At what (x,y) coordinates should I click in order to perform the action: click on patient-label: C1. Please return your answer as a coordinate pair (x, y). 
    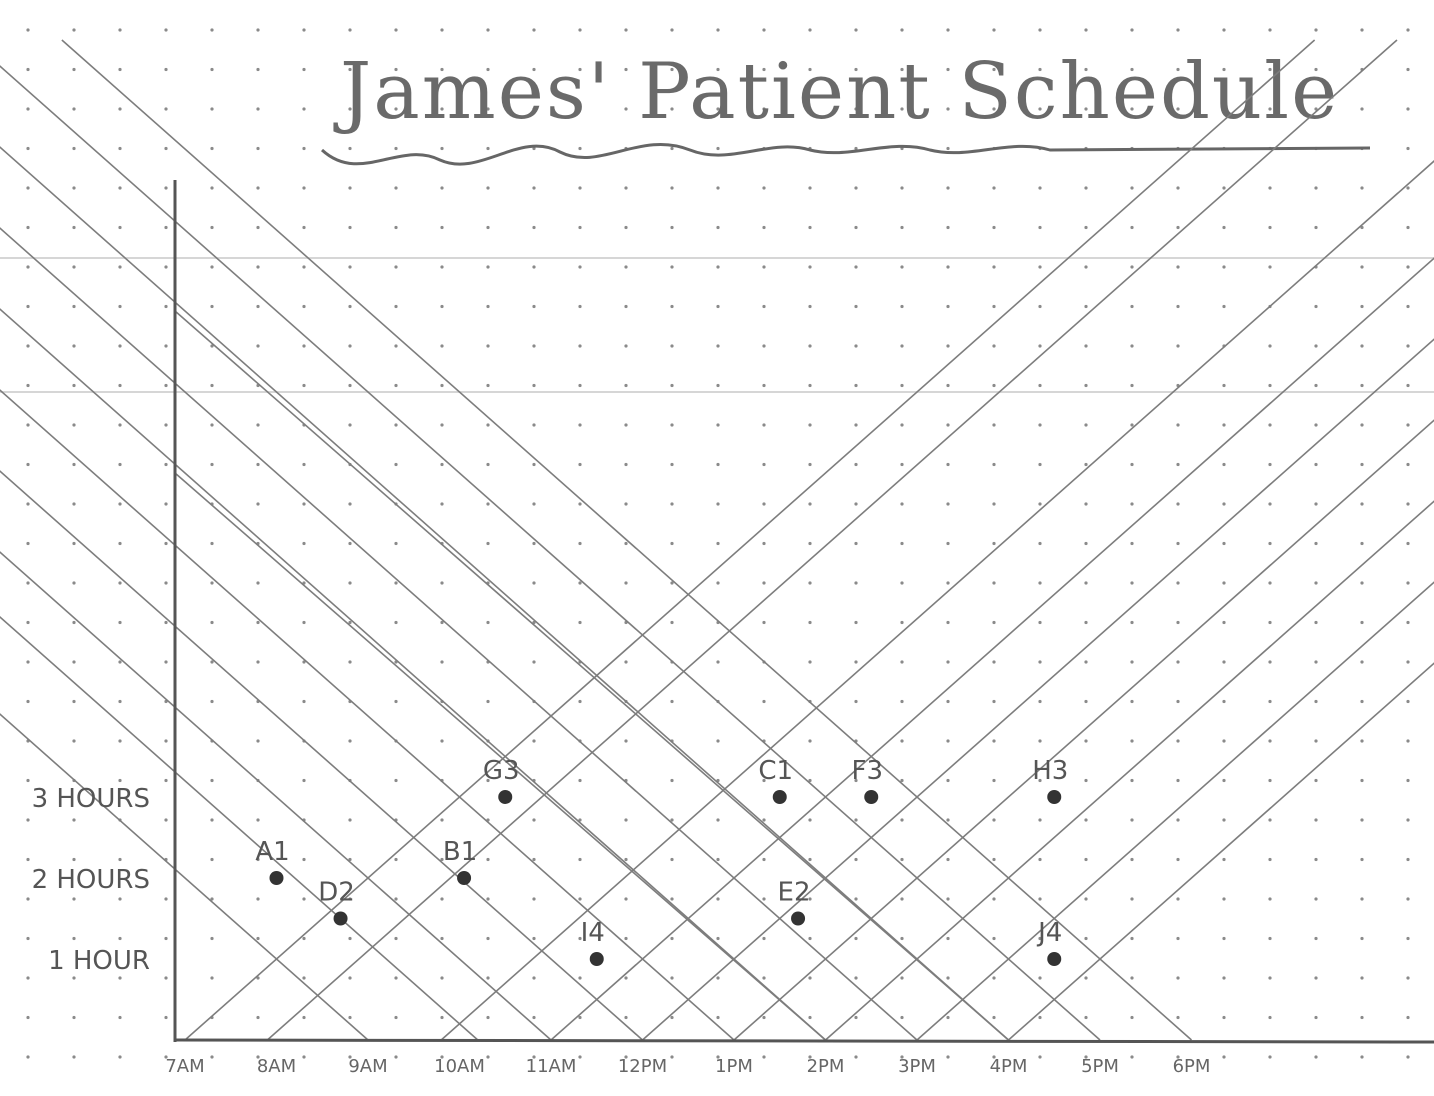
    Looking at the image, I should click on (775, 771).